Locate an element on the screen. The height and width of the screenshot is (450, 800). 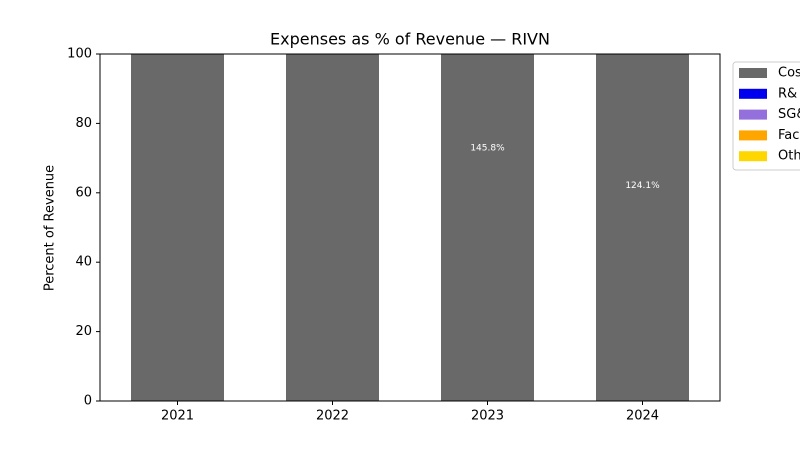
y-tick-label: 40 is located at coordinates (83, 262).